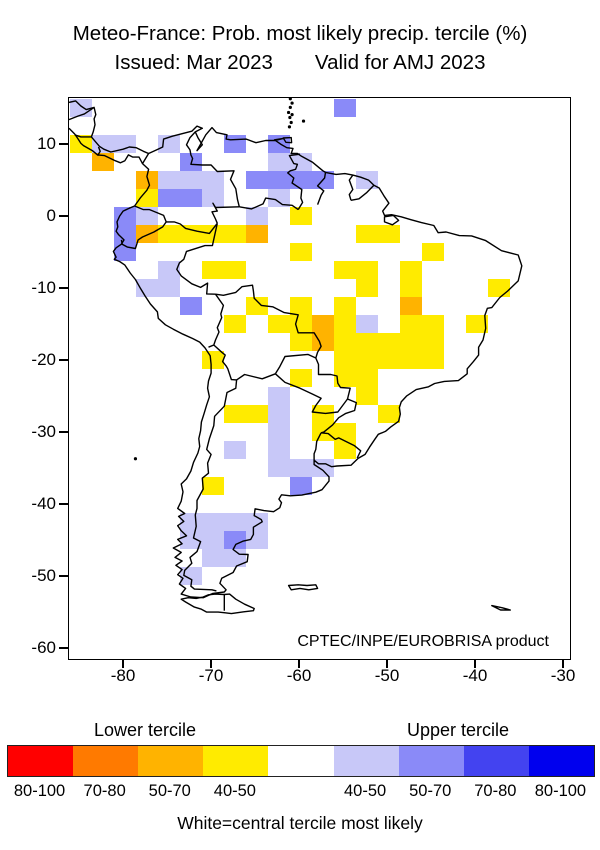 Image resolution: width=600 pixels, height=850 pixels. Describe the element at coordinates (145, 730) in the screenshot. I see `legend-lower-tercile-title: Lower tercile` at that location.